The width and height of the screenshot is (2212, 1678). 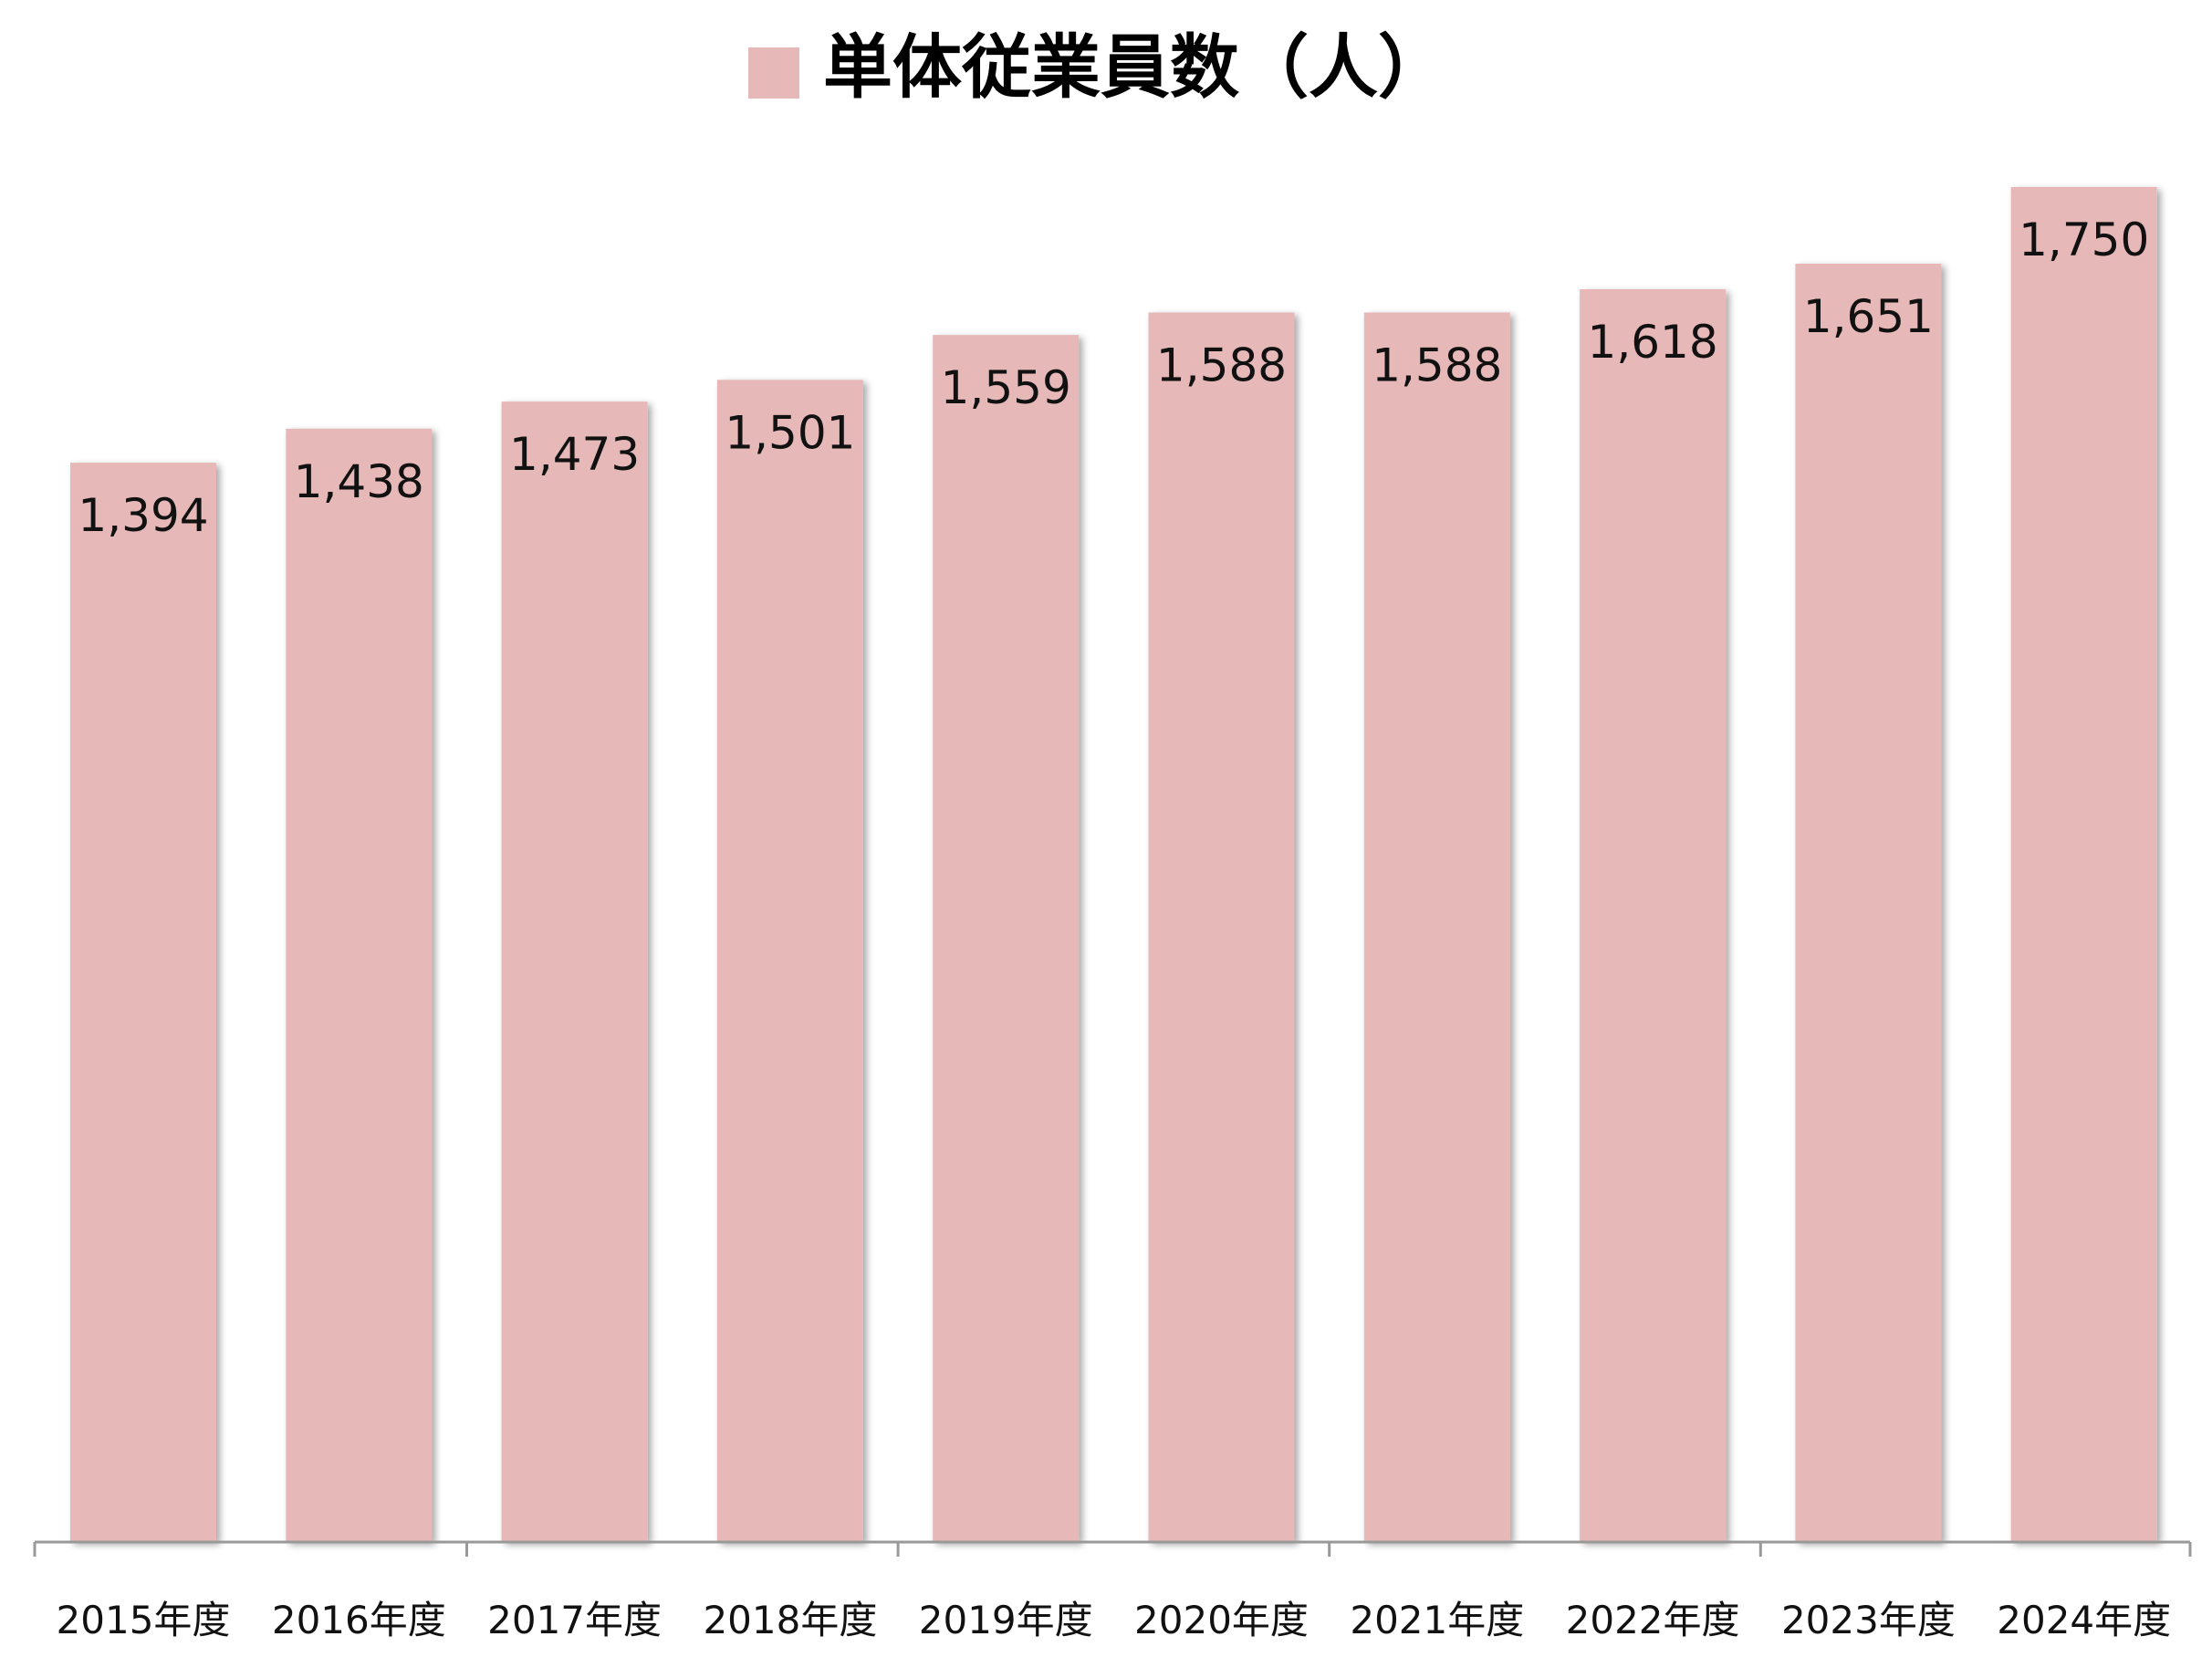 I want to click on bar-2021年度, so click(x=1436, y=927).